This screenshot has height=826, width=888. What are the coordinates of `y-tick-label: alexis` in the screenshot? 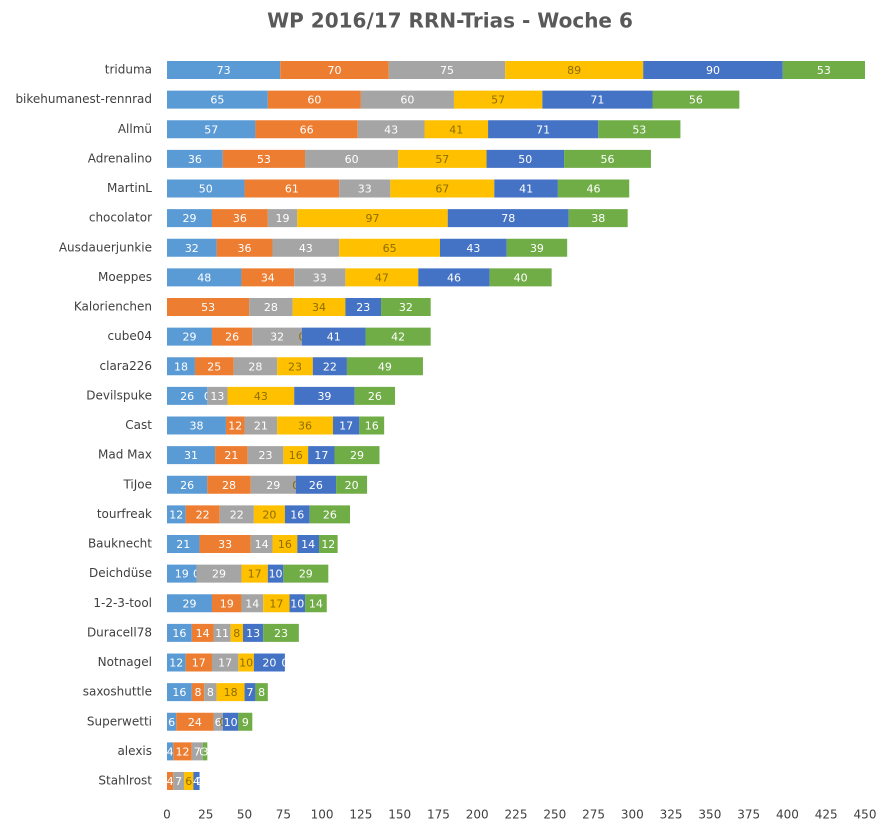 It's located at (134, 751).